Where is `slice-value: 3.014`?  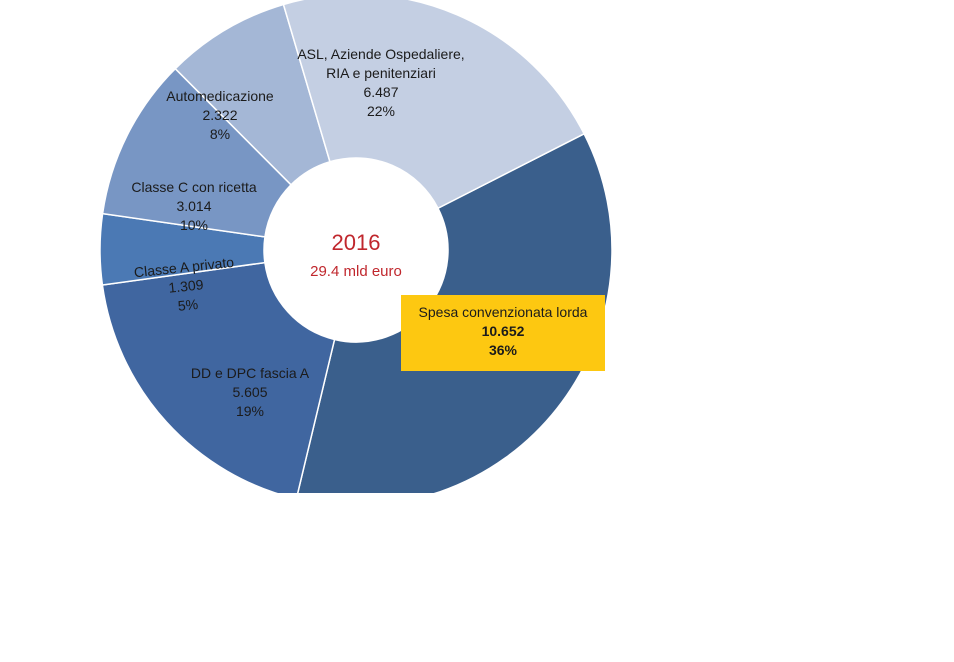
slice-value: 3.014 is located at coordinates (194, 206).